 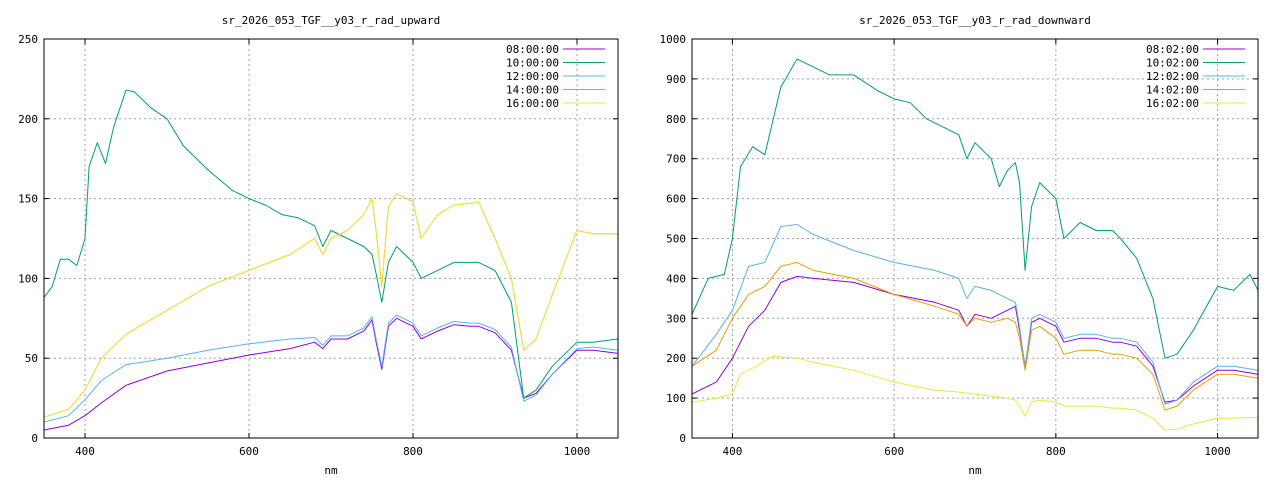 What do you see at coordinates (532, 103) in the screenshot?
I see `upward-legend-label: 16:00:00` at bounding box center [532, 103].